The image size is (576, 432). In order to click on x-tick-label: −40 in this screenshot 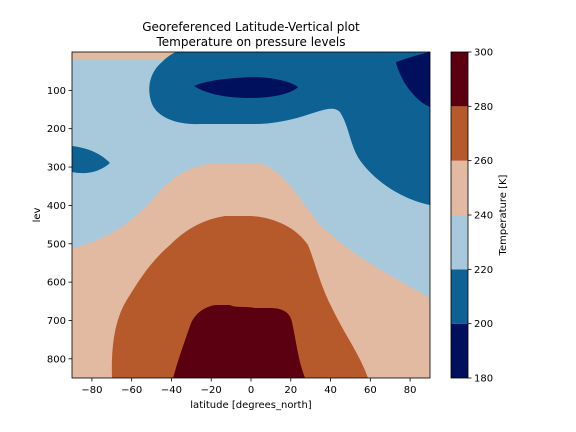, I will do `click(171, 390)`.